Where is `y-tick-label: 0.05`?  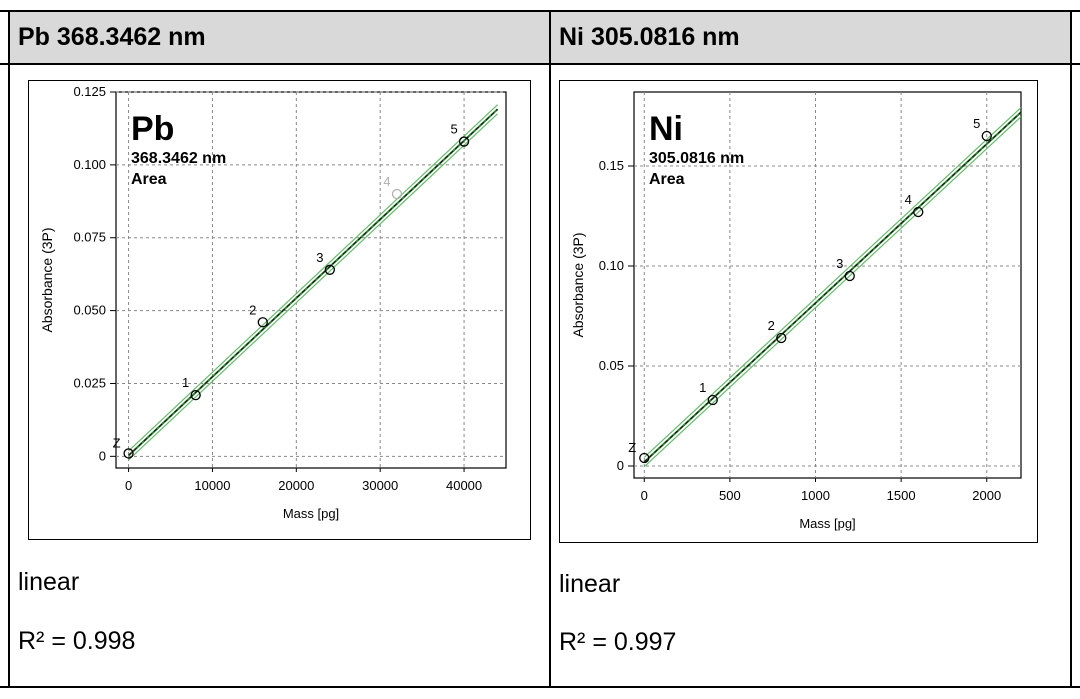 y-tick-label: 0.05 is located at coordinates (611, 365).